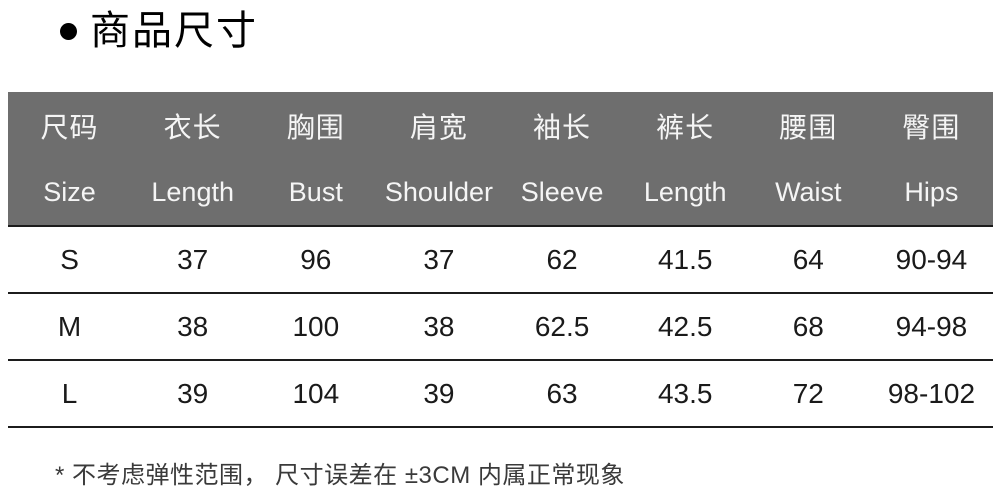  I want to click on column-header-en-waist: Waist, so click(808, 192).